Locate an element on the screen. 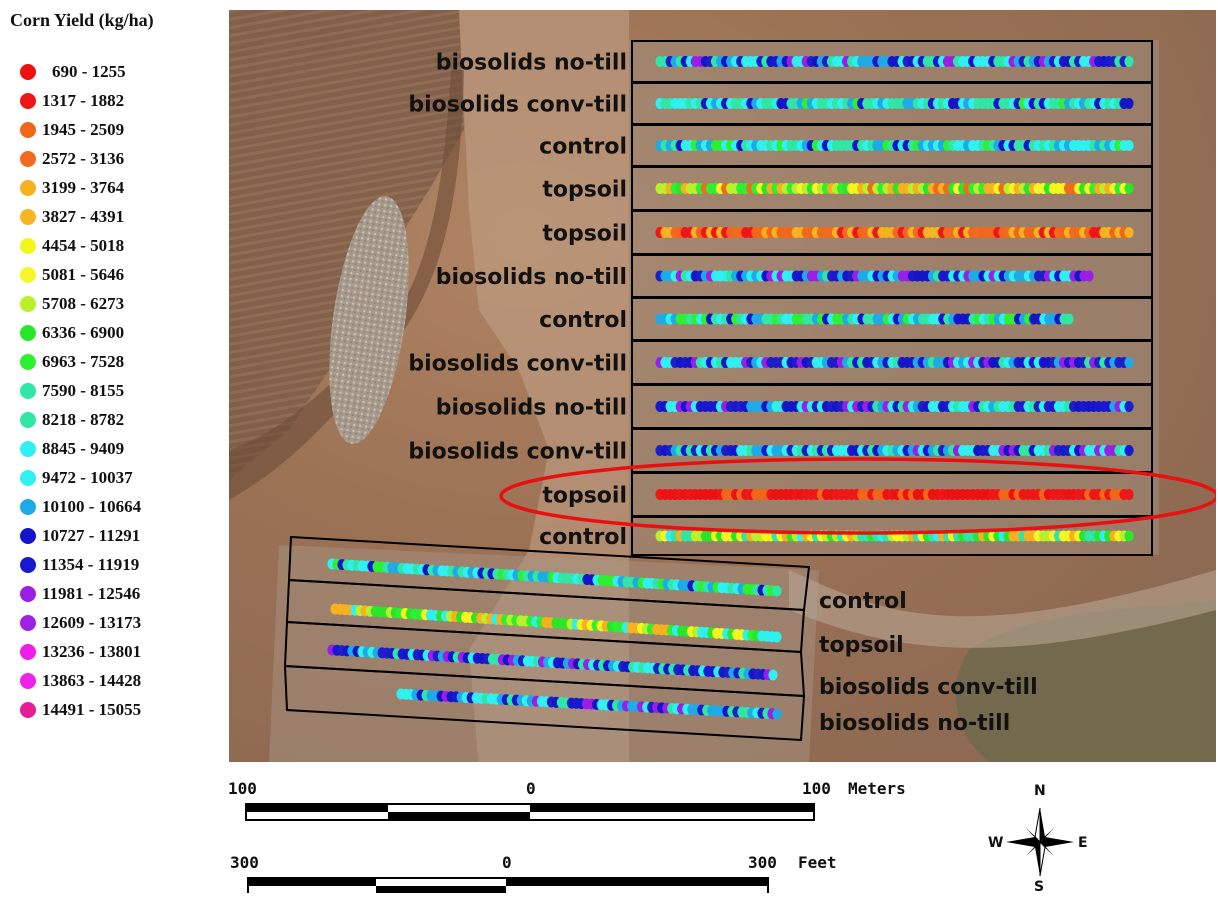 The image size is (1218, 898). legend-label: 6336 - 6900 is located at coordinates (83, 332).